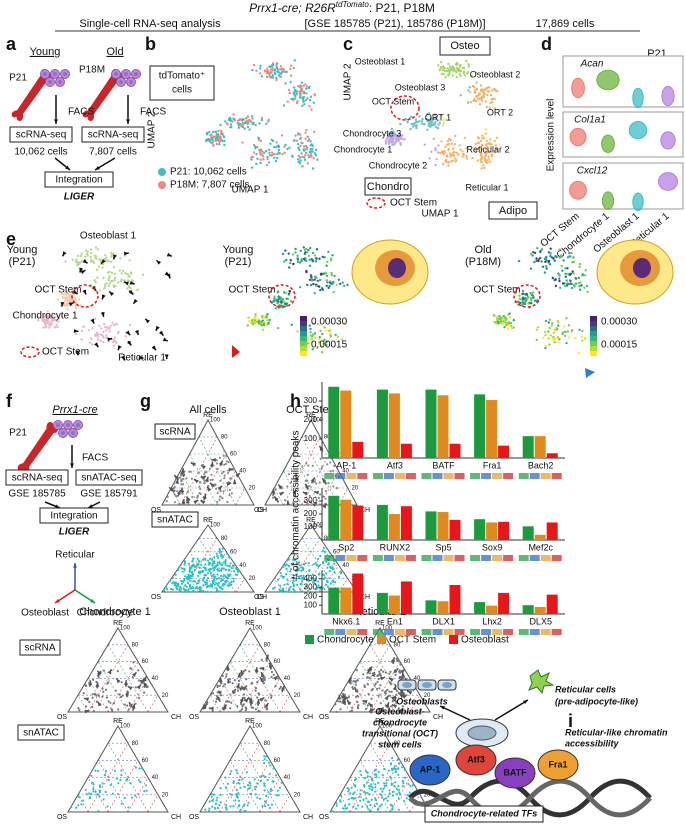  What do you see at coordinates (590, 120) in the screenshot?
I see `label: Col1a1` at bounding box center [590, 120].